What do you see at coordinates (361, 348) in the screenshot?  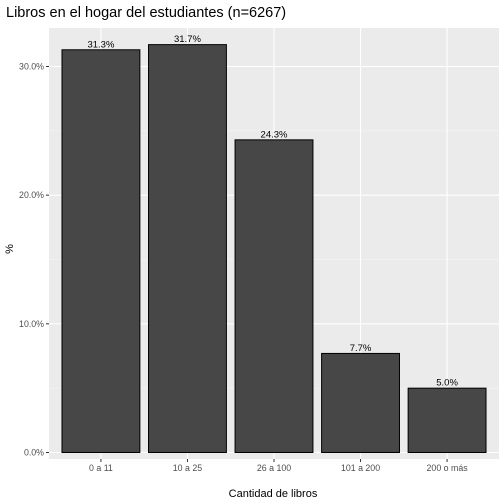 I see `data-label: 7.7%` at bounding box center [361, 348].